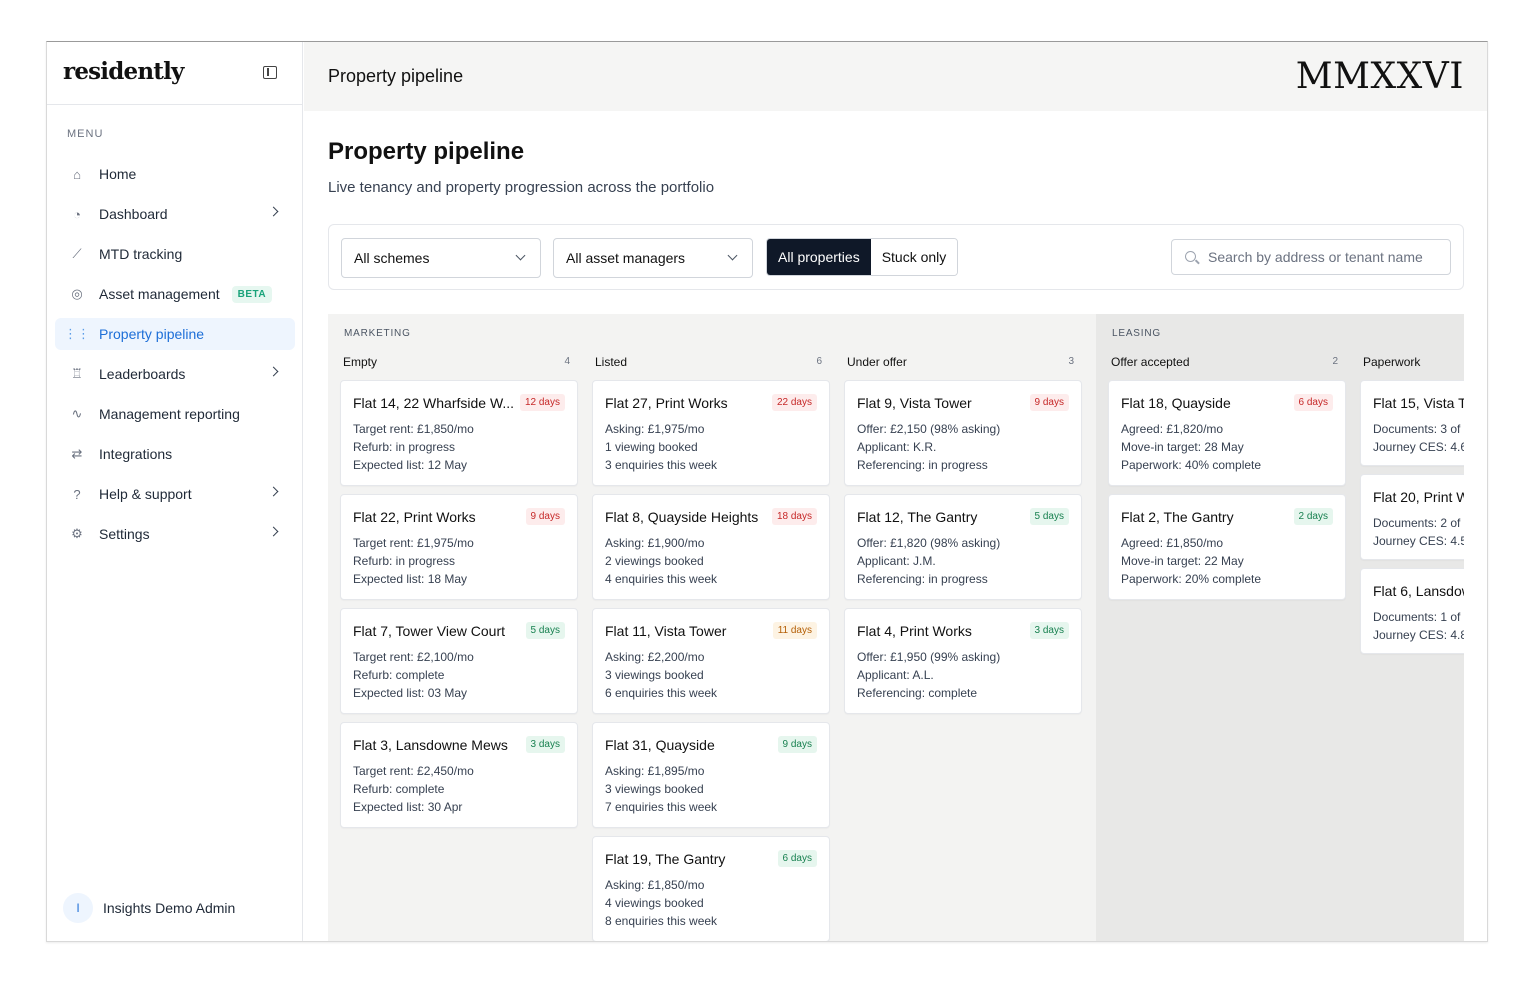  What do you see at coordinates (77, 174) in the screenshot?
I see `home-icon: ⌂` at bounding box center [77, 174].